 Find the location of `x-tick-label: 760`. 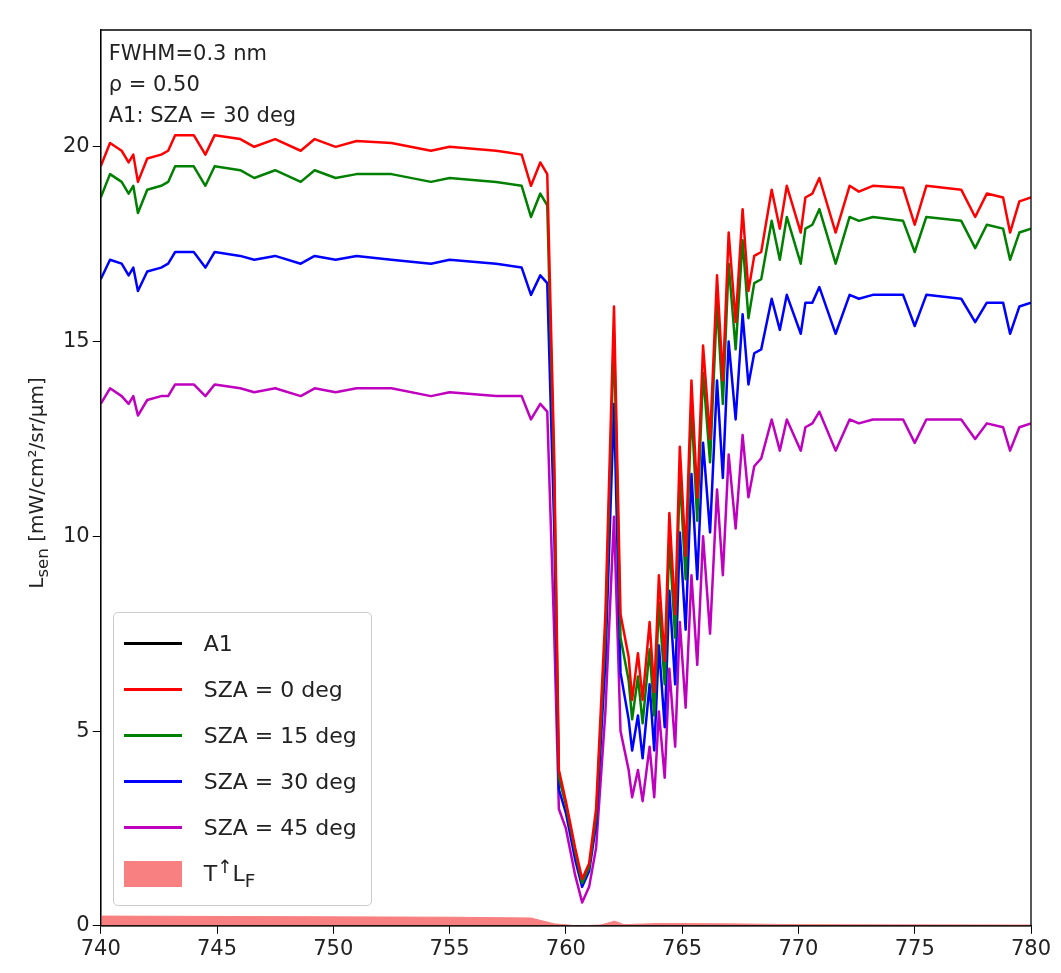

x-tick-label: 760 is located at coordinates (565, 947).